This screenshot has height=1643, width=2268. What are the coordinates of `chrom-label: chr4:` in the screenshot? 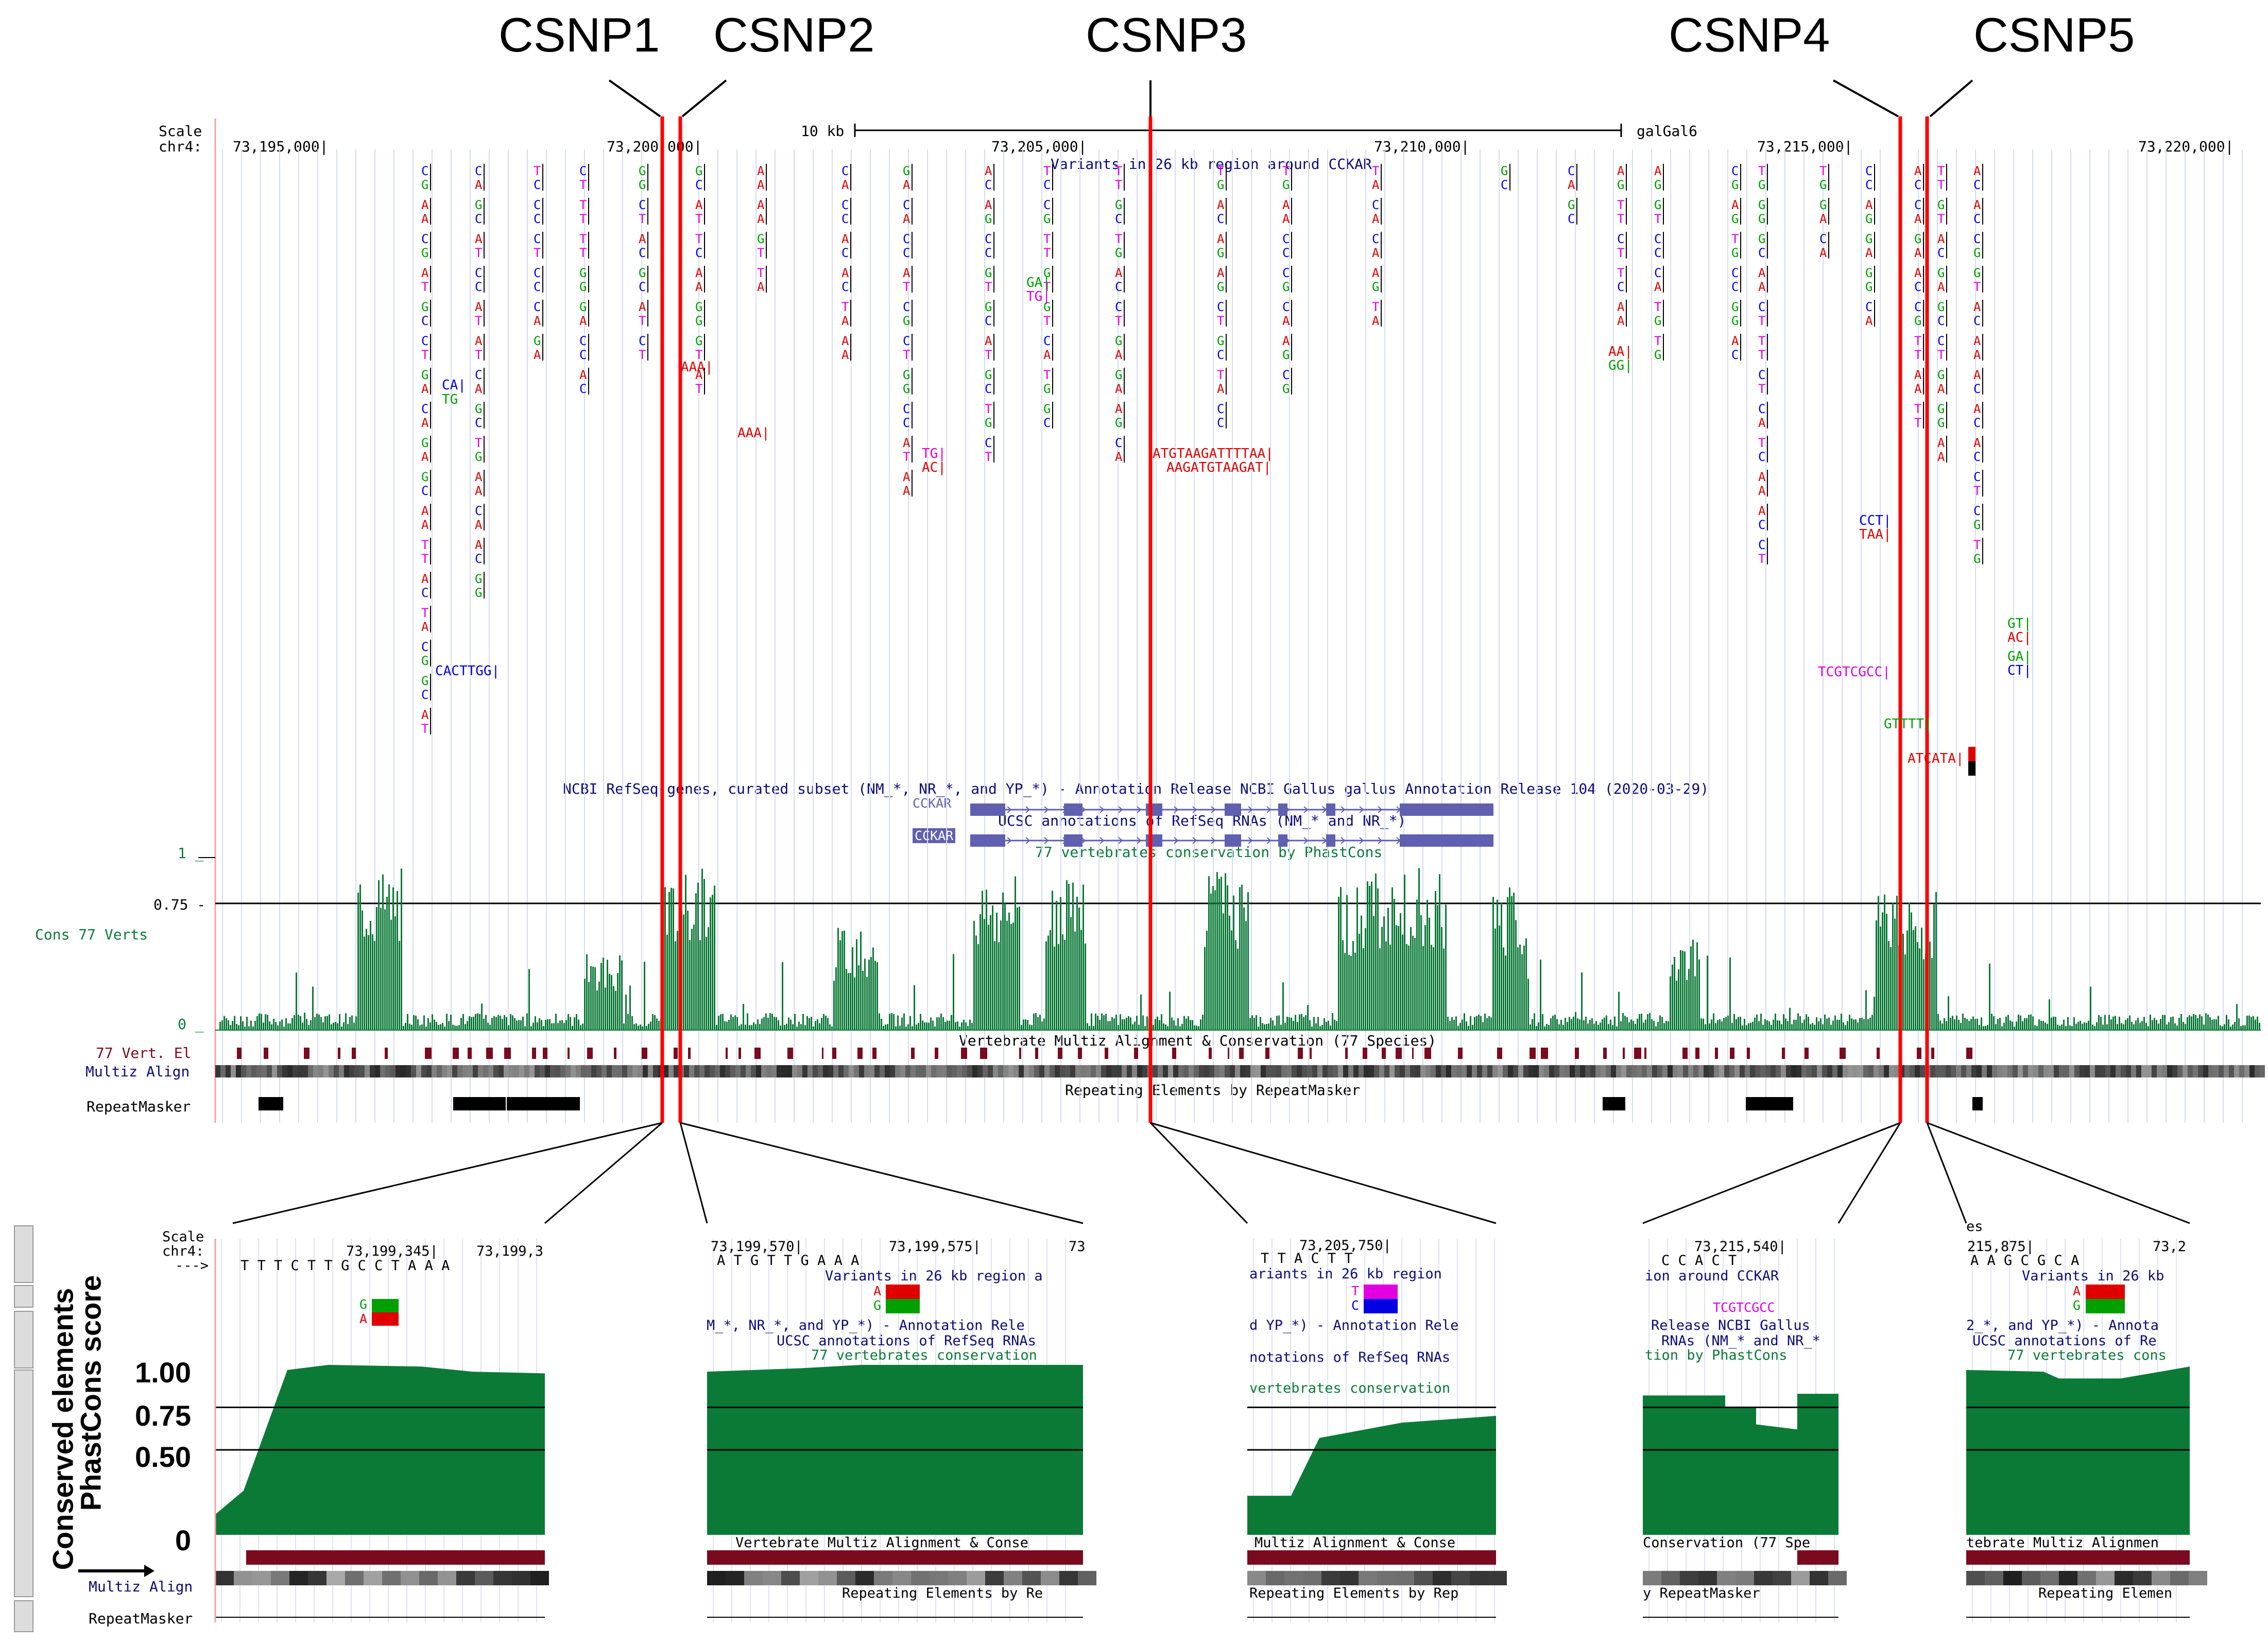 It's located at (181, 146).